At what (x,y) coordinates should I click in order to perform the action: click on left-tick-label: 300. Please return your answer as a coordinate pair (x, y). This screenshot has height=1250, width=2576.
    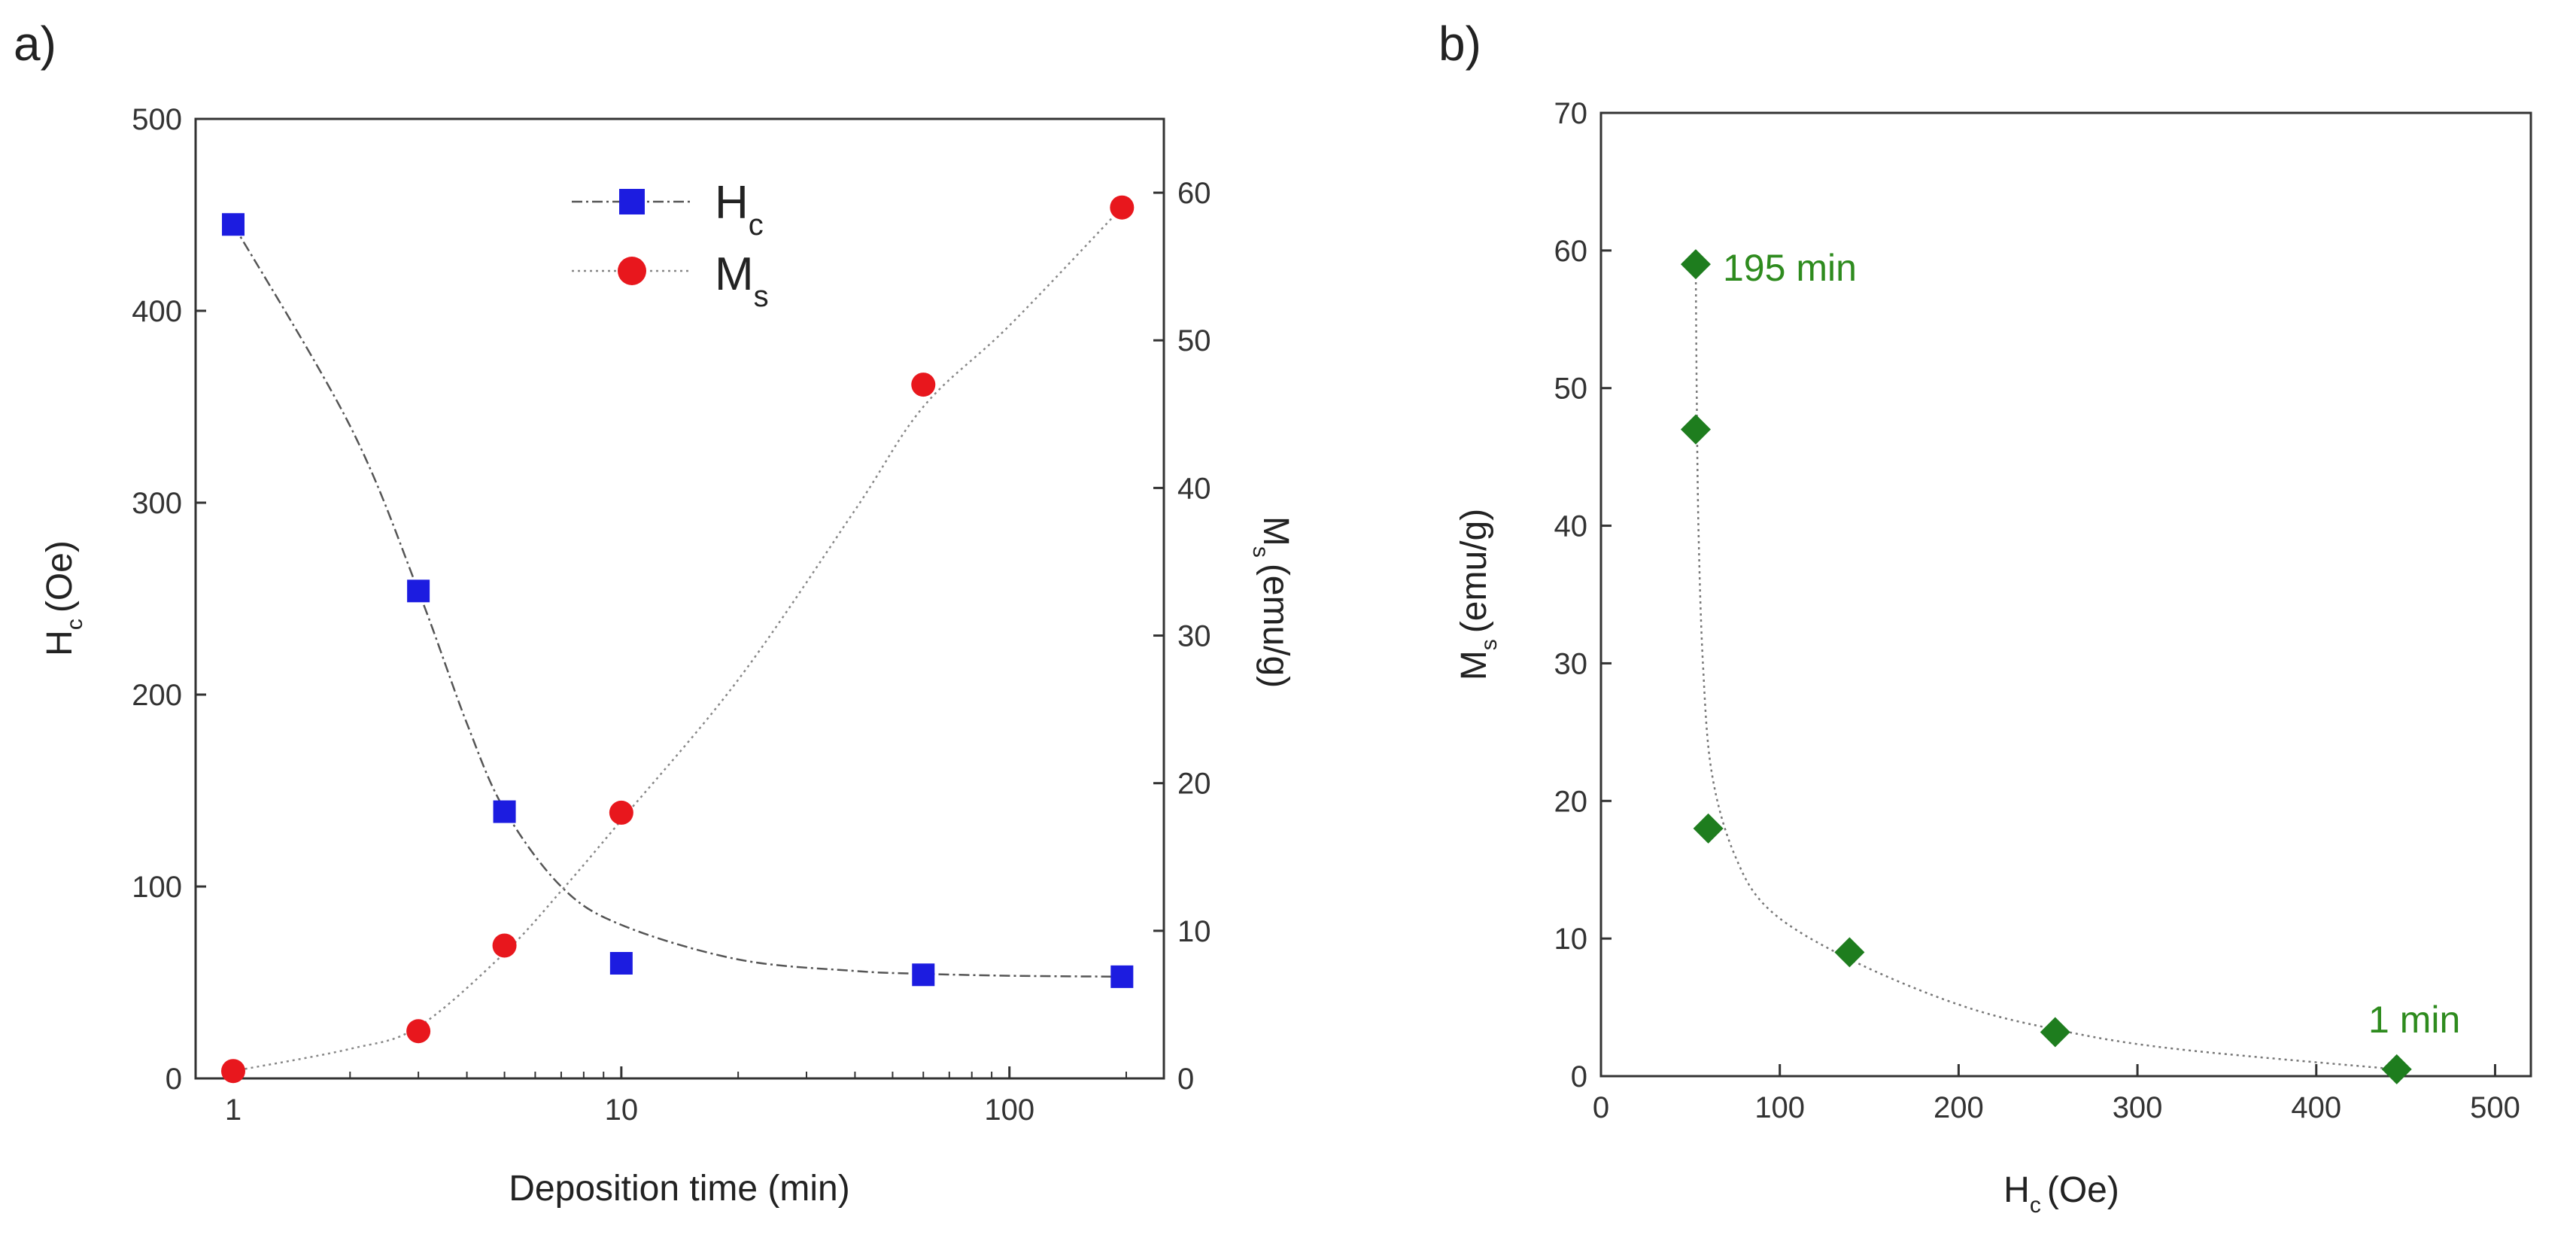
    Looking at the image, I should click on (157, 503).